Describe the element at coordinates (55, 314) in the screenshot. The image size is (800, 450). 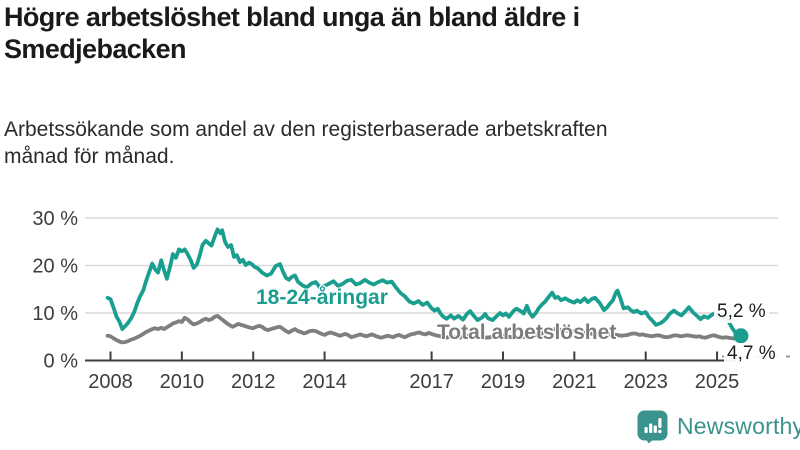
I see `y-axis-tick-label: 10 %` at that location.